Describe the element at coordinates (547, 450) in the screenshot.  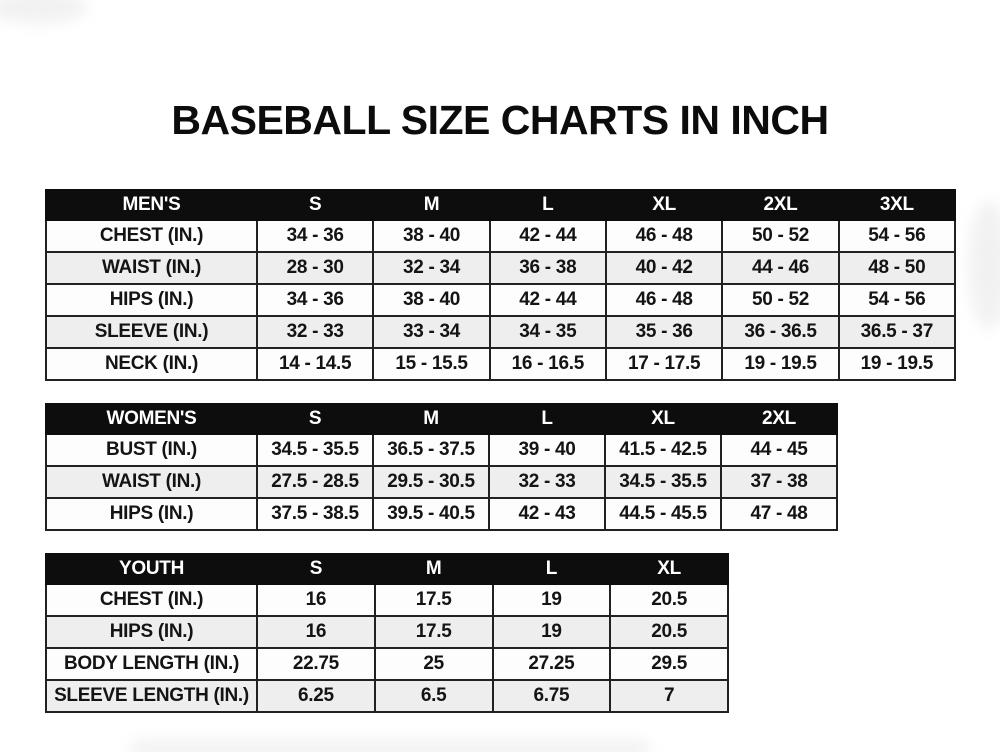
I see `size-value-cell: 39 - 40` at that location.